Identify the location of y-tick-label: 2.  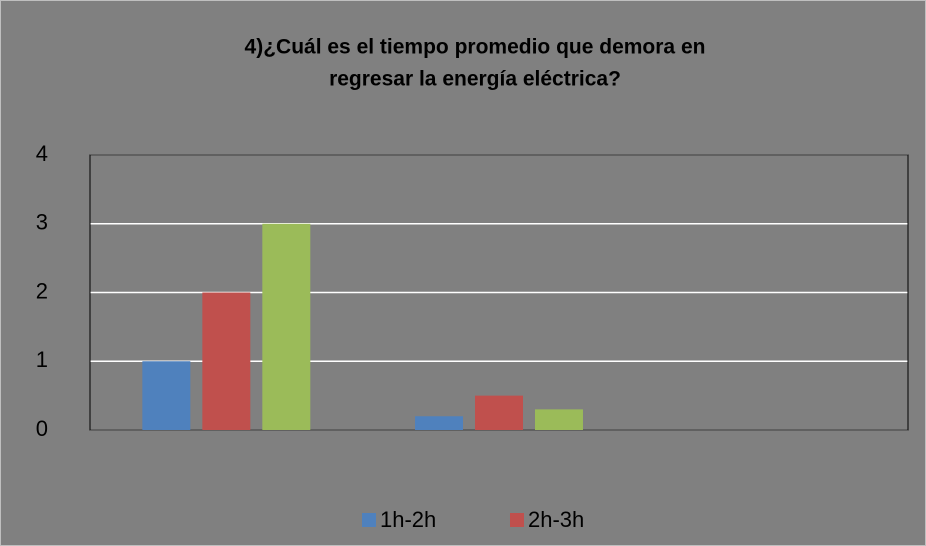
(42, 290).